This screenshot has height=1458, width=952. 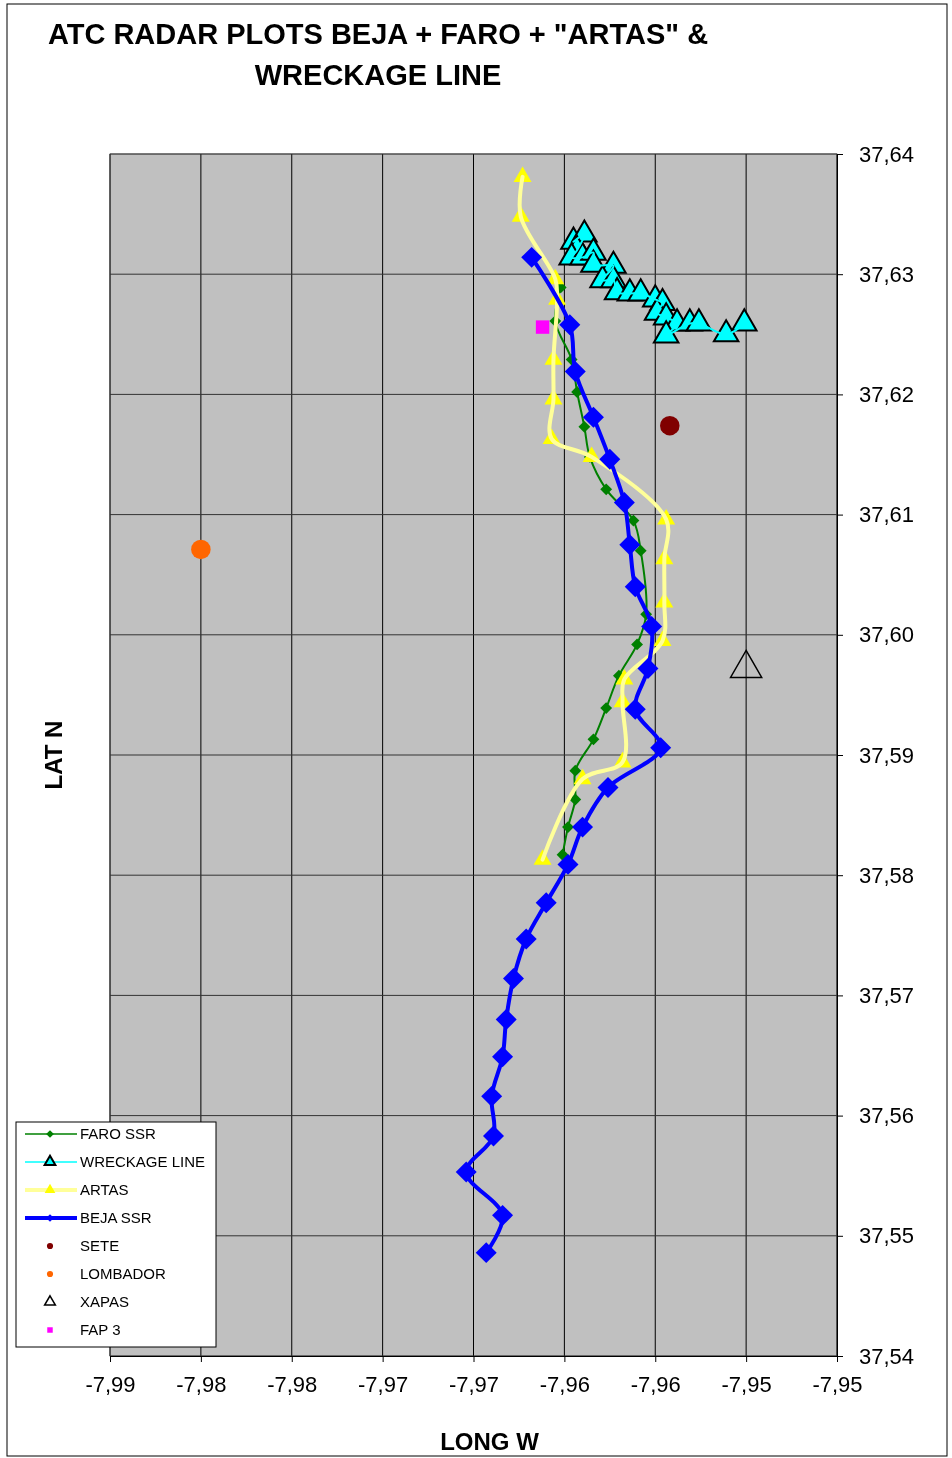 I want to click on y-tick-label: 37,56, so click(x=887, y=1116).